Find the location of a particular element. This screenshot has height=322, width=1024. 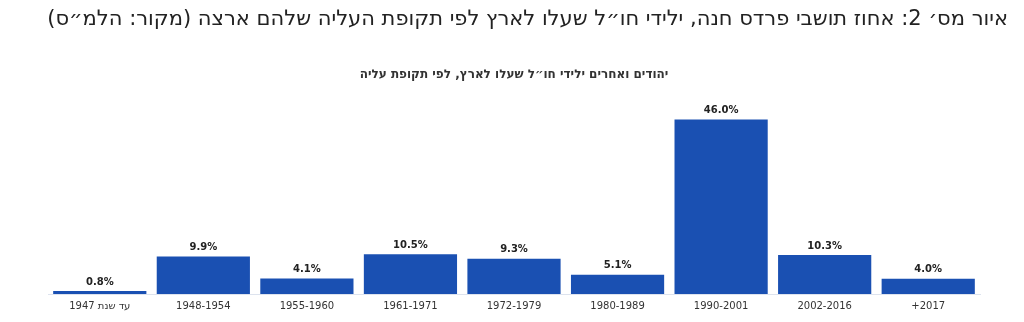

x-tick-label: 1955-1960 is located at coordinates (307, 305).